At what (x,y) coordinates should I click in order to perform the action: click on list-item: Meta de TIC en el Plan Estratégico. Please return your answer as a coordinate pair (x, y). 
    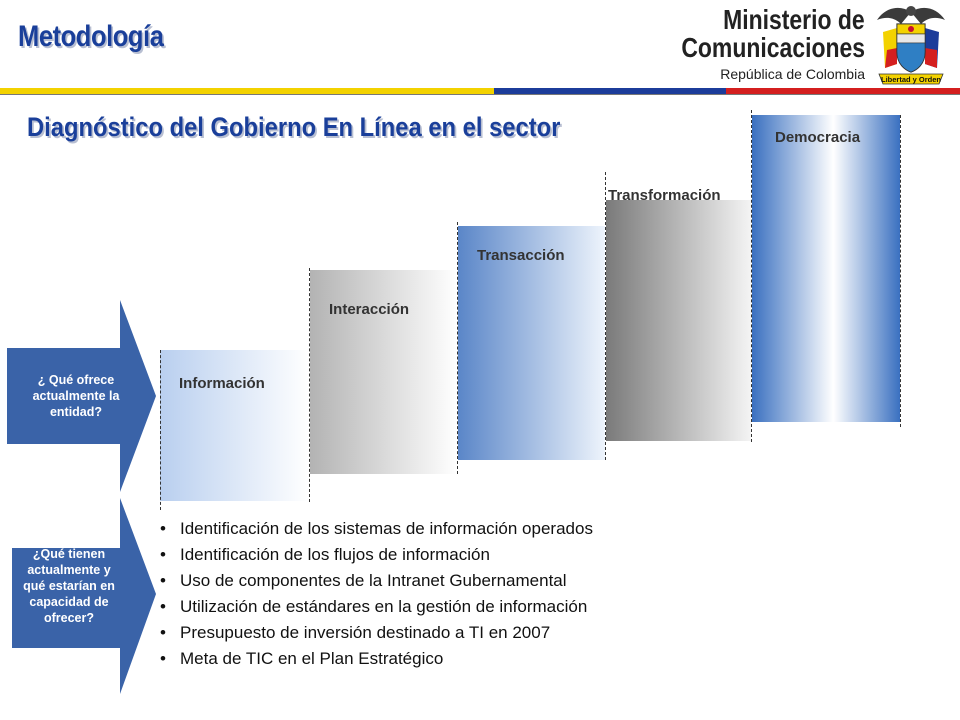
    Looking at the image, I should click on (376, 659).